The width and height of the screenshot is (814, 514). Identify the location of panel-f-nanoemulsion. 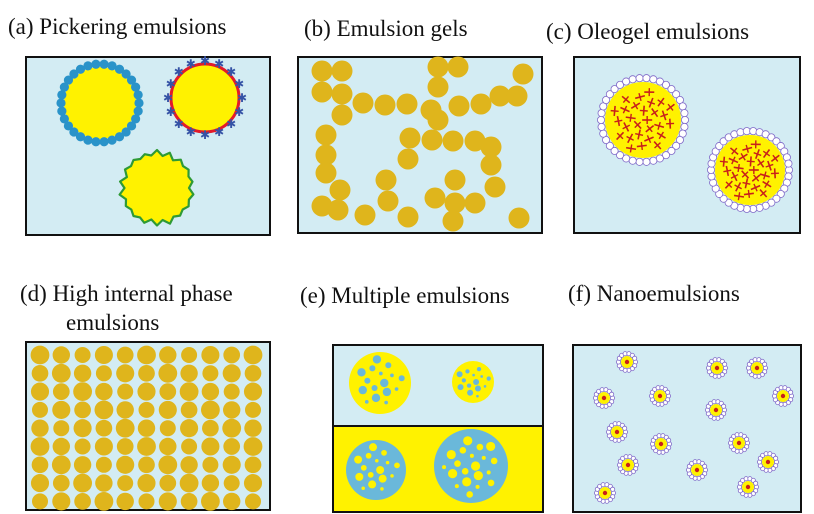
(687, 428).